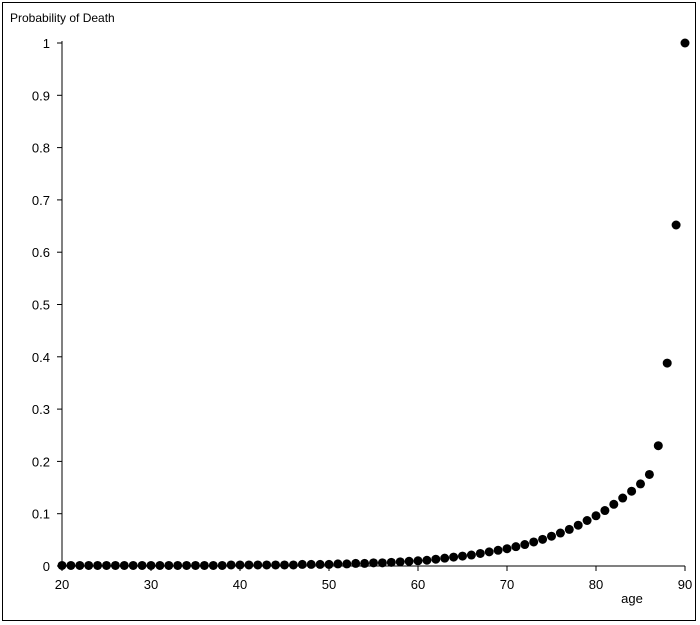  I want to click on x-tick-label: 80, so click(596, 584).